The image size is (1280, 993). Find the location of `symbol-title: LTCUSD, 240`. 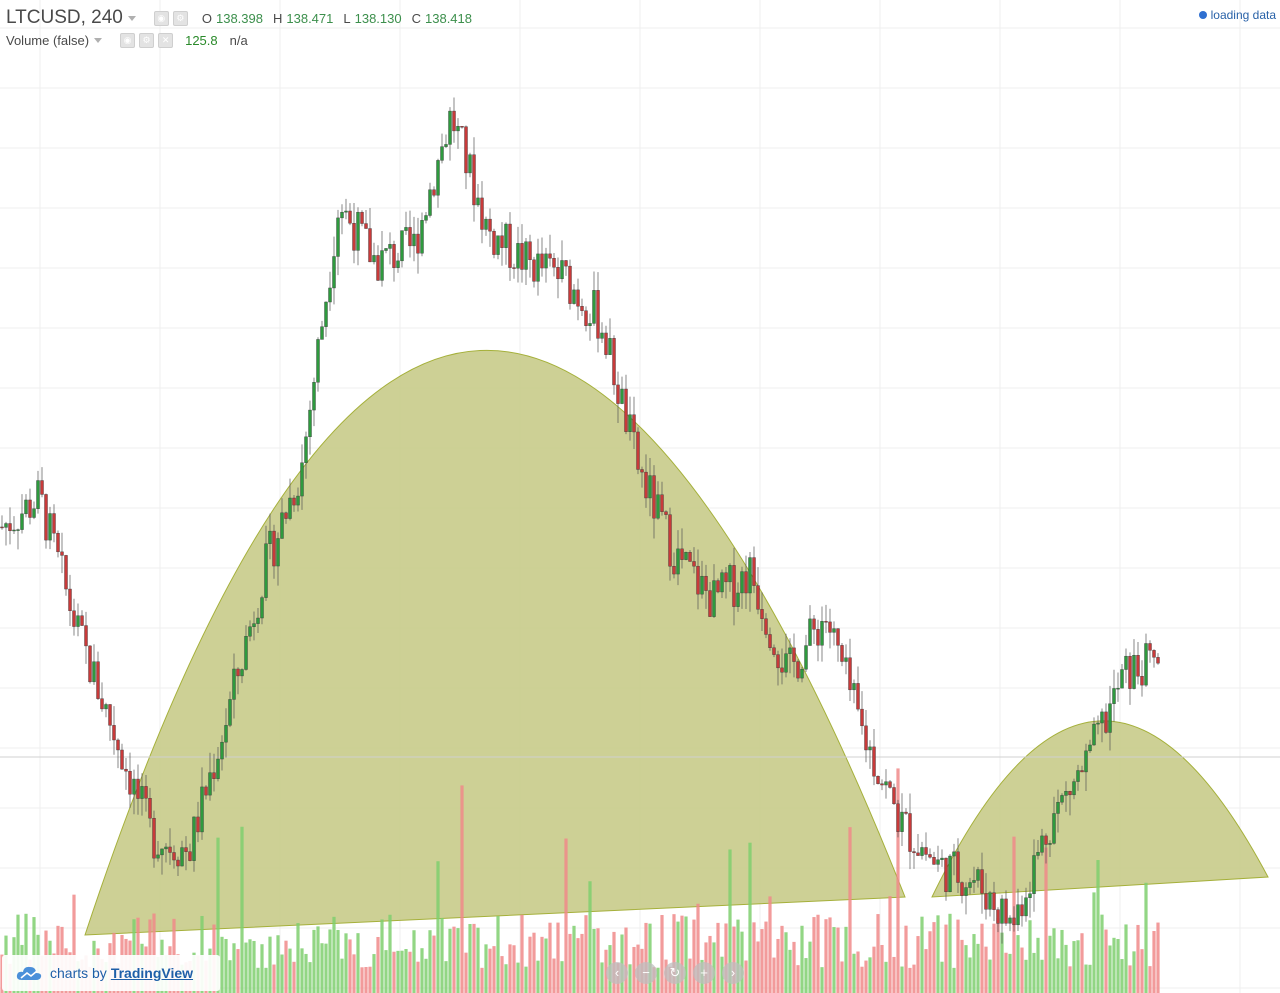

symbol-title: LTCUSD, 240 is located at coordinates (64, 17).